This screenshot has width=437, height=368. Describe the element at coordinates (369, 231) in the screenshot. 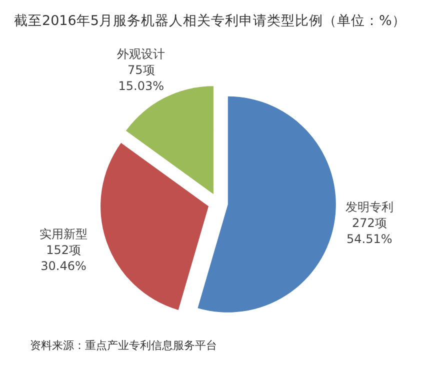

I see `data-label: 272项 54.51%` at that location.